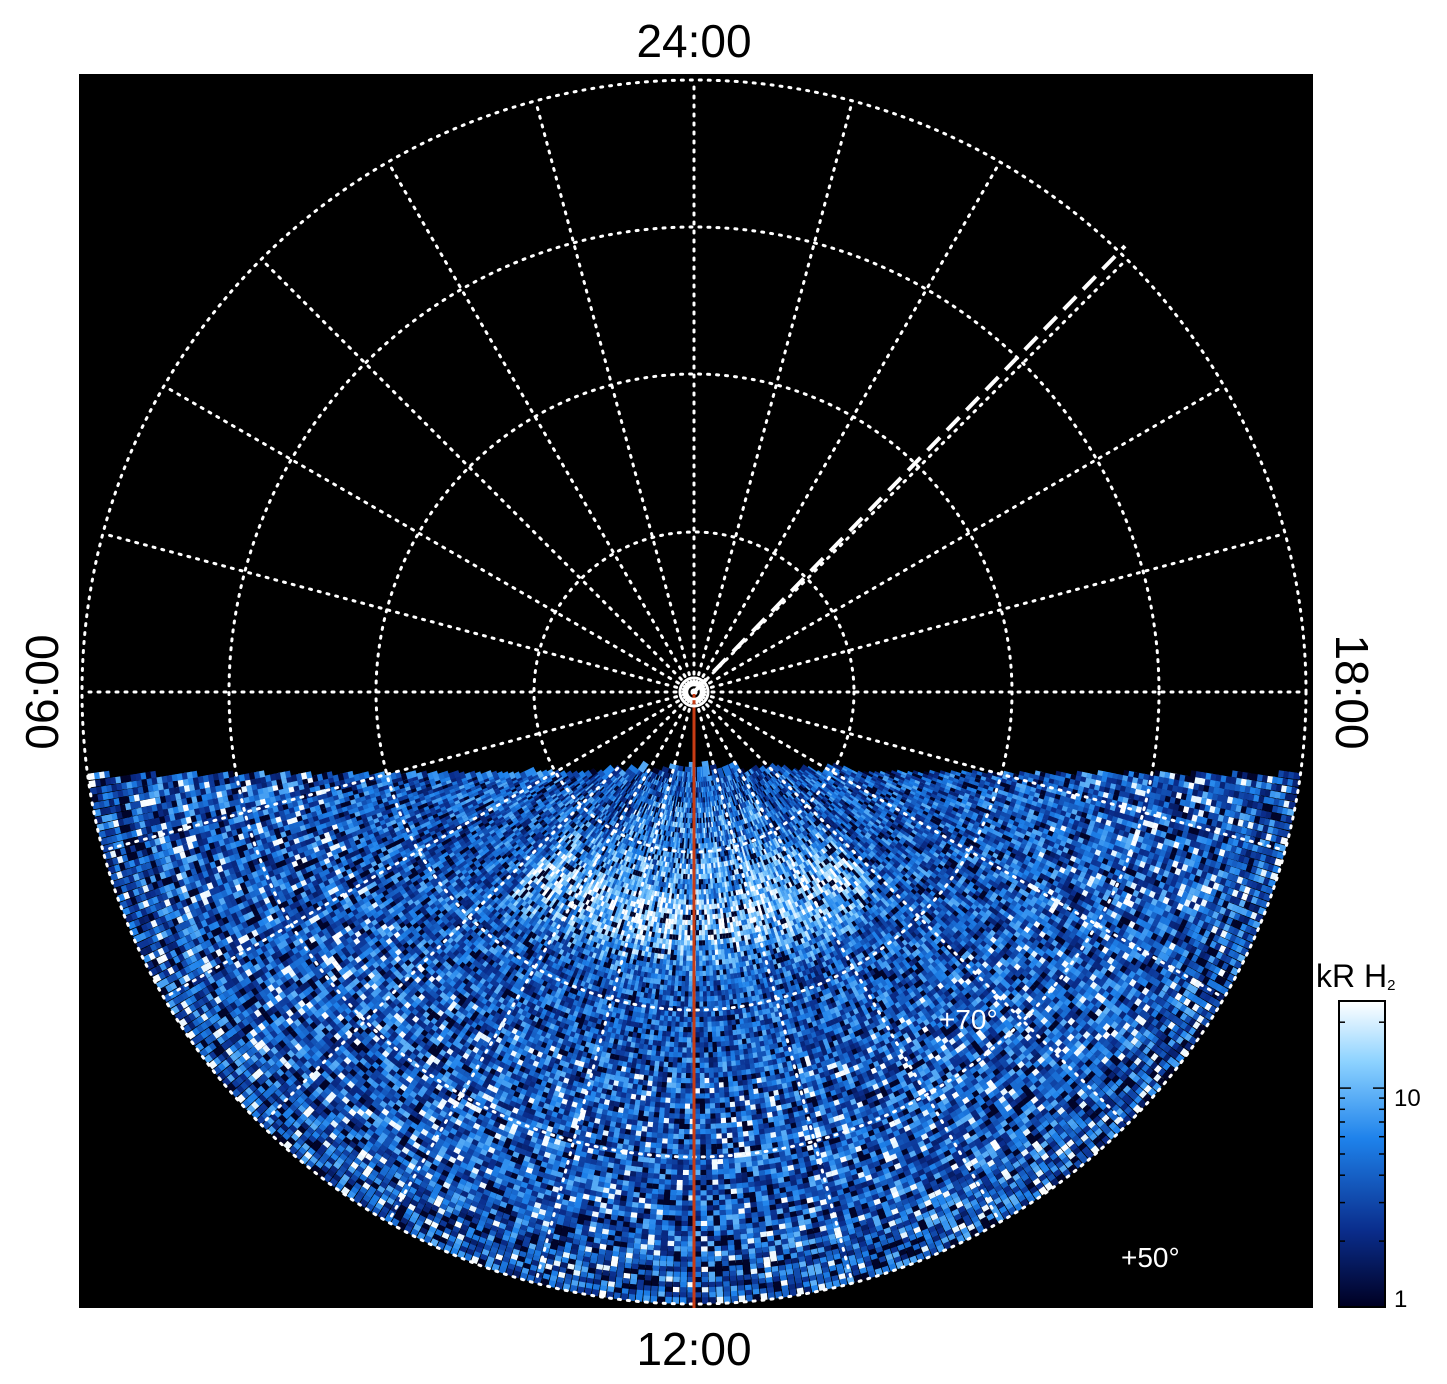 The height and width of the screenshot is (1384, 1447). I want to click on local-time-label-left: 06:00, so click(42, 691).